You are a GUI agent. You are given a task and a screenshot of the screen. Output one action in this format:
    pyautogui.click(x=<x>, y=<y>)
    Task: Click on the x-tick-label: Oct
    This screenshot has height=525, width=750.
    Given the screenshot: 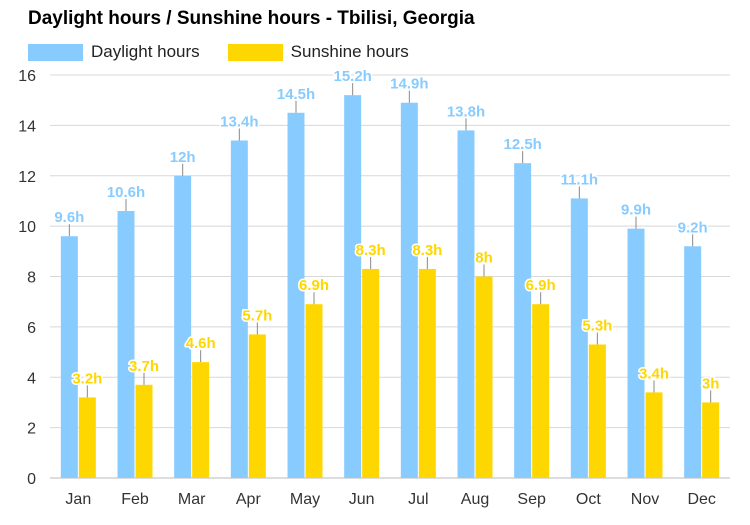 What is the action you would take?
    pyautogui.click(x=588, y=499)
    